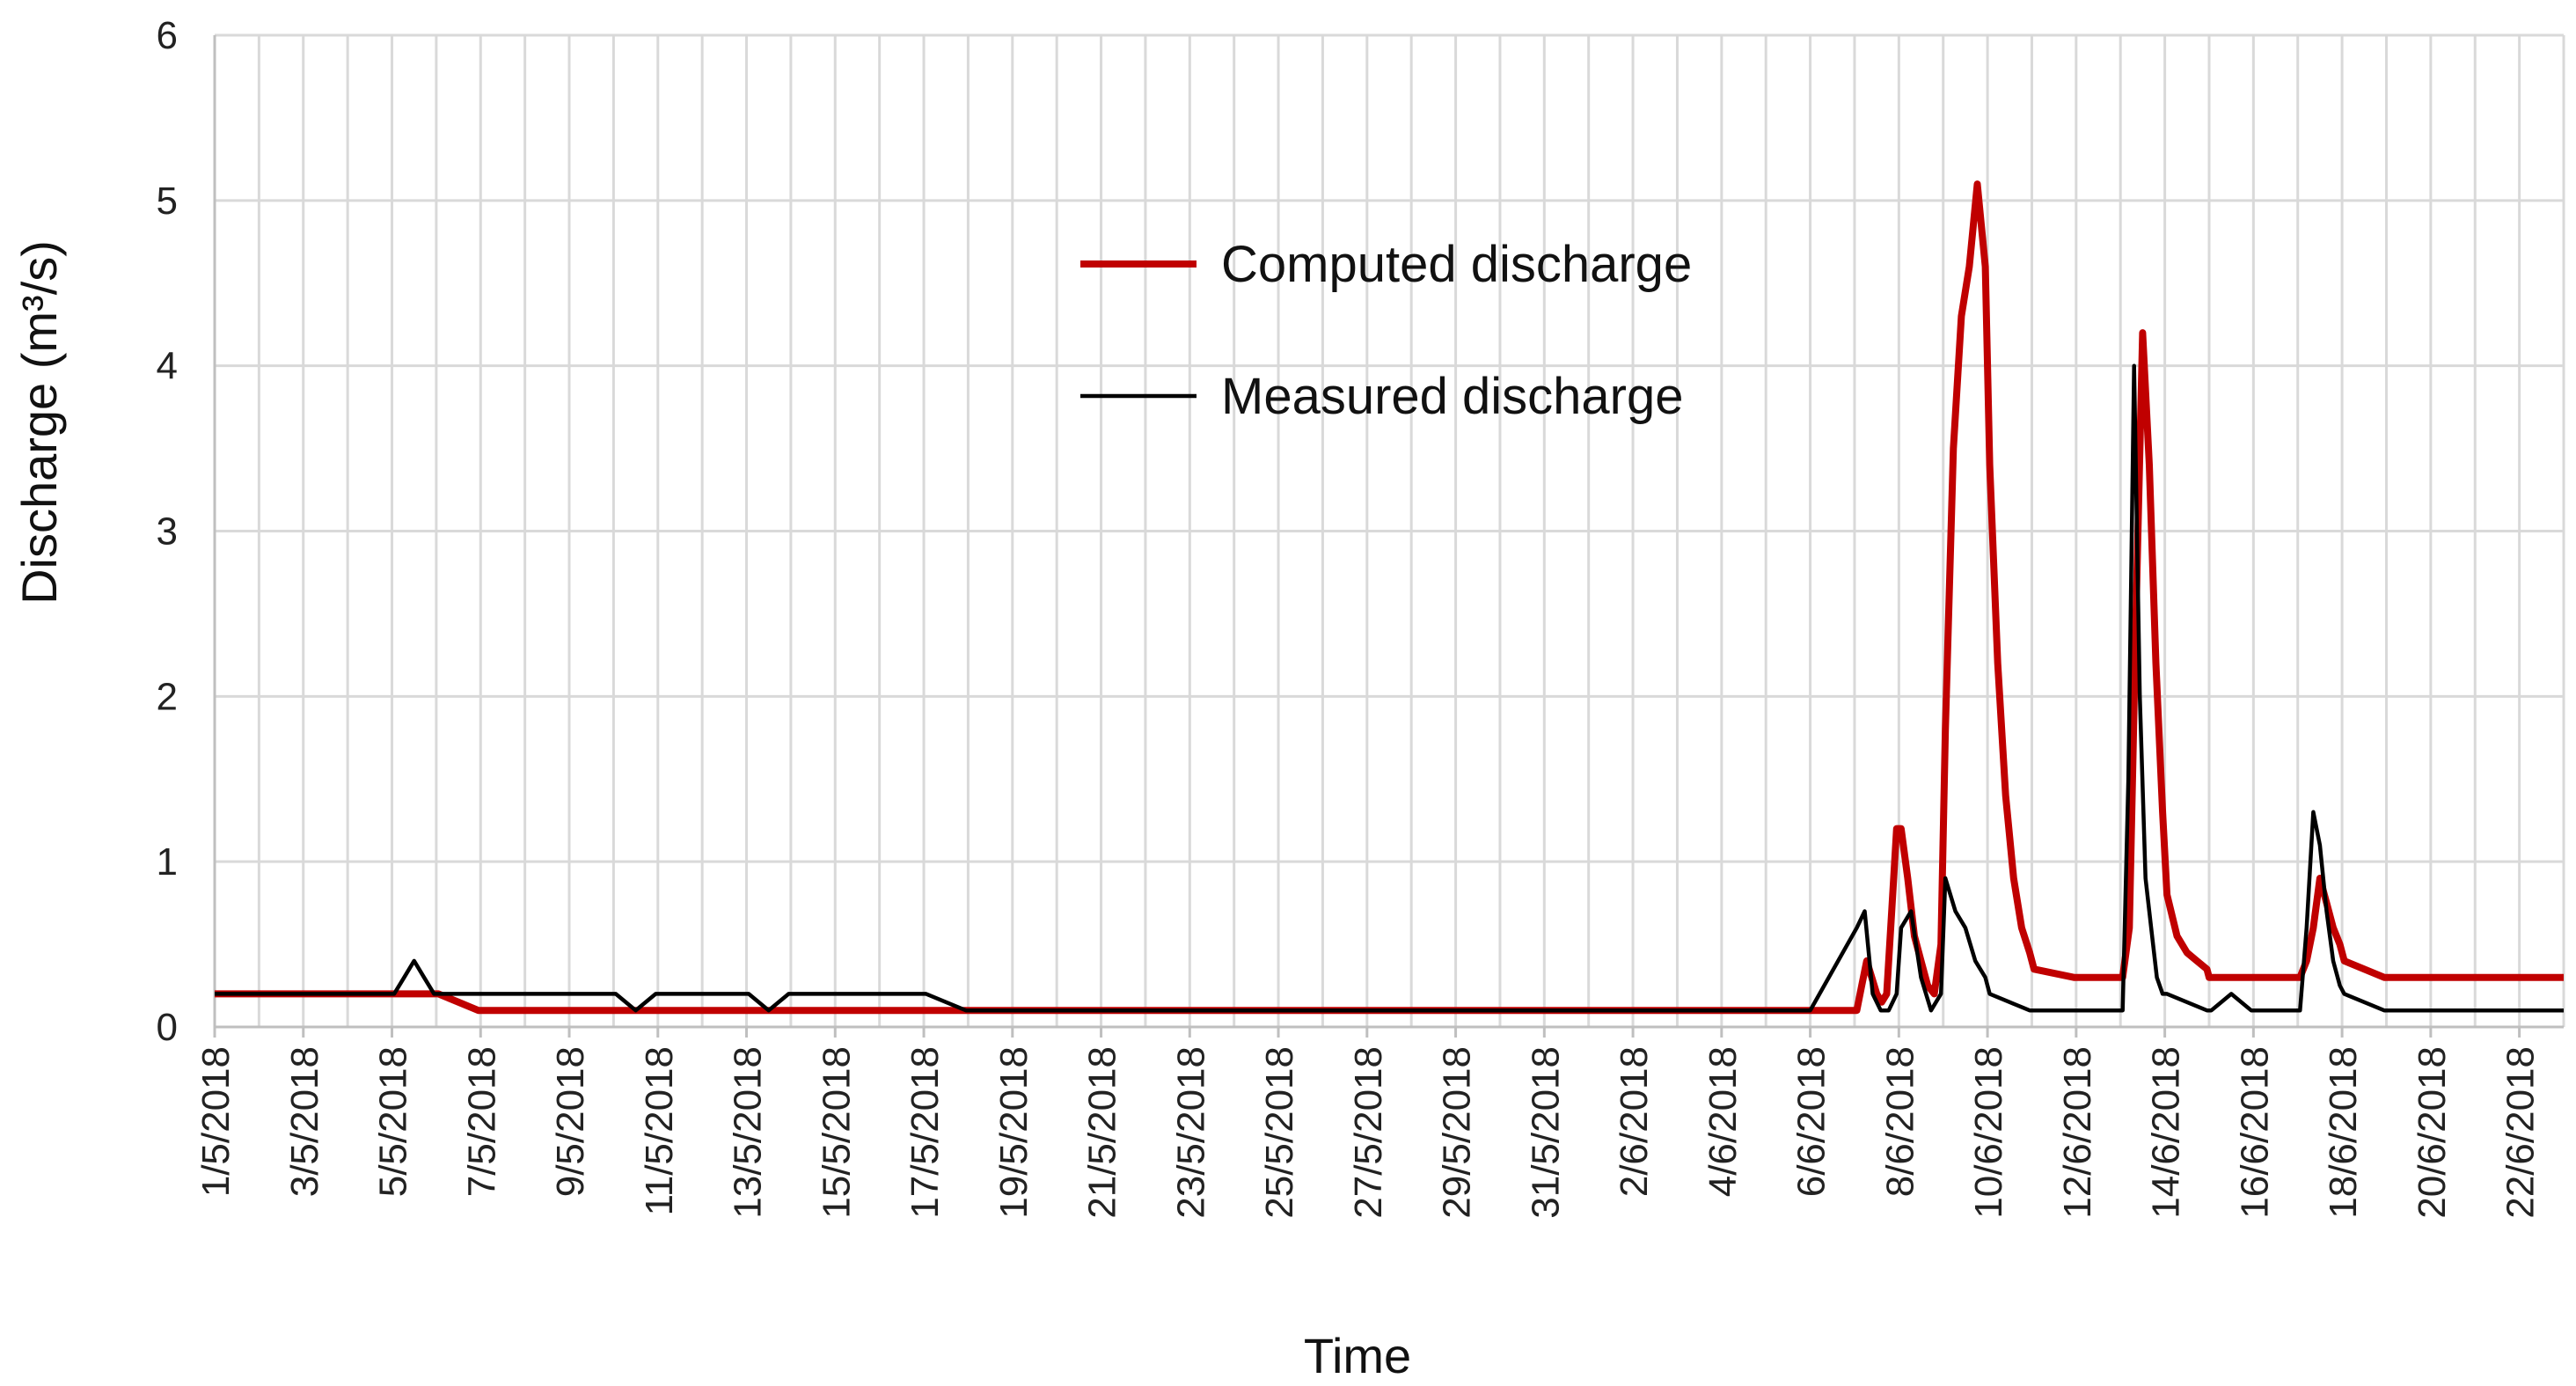  What do you see at coordinates (1279, 1132) in the screenshot?
I see `x-tick-label: 25/5/2018` at bounding box center [1279, 1132].